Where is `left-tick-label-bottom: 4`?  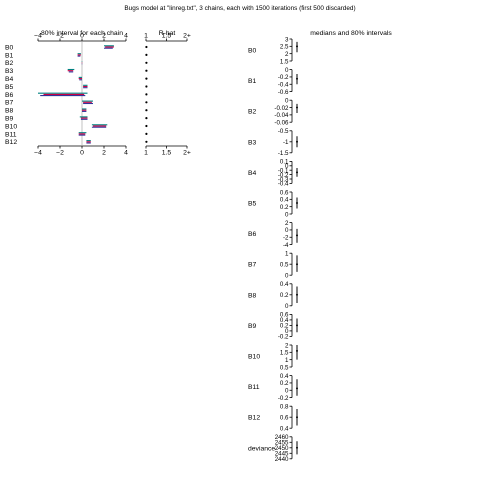
left-tick-label-bottom: 4 is located at coordinates (126, 153).